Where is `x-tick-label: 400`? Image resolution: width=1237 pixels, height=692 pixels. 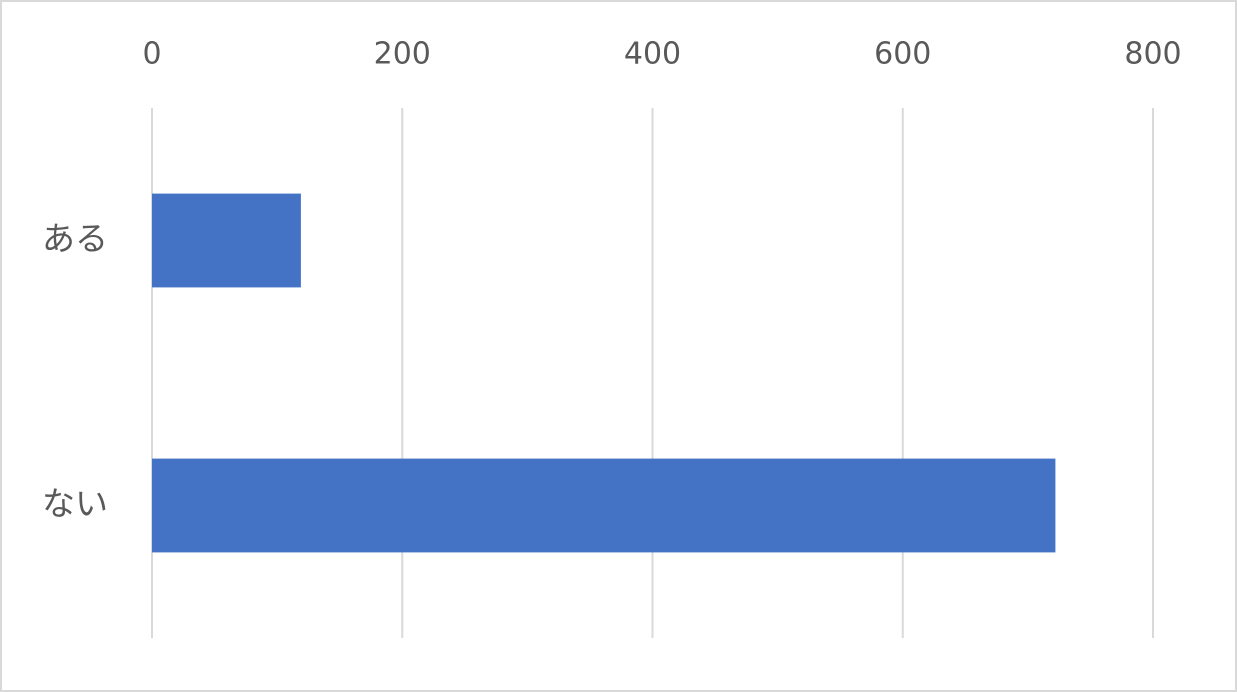 x-tick-label: 400 is located at coordinates (652, 54).